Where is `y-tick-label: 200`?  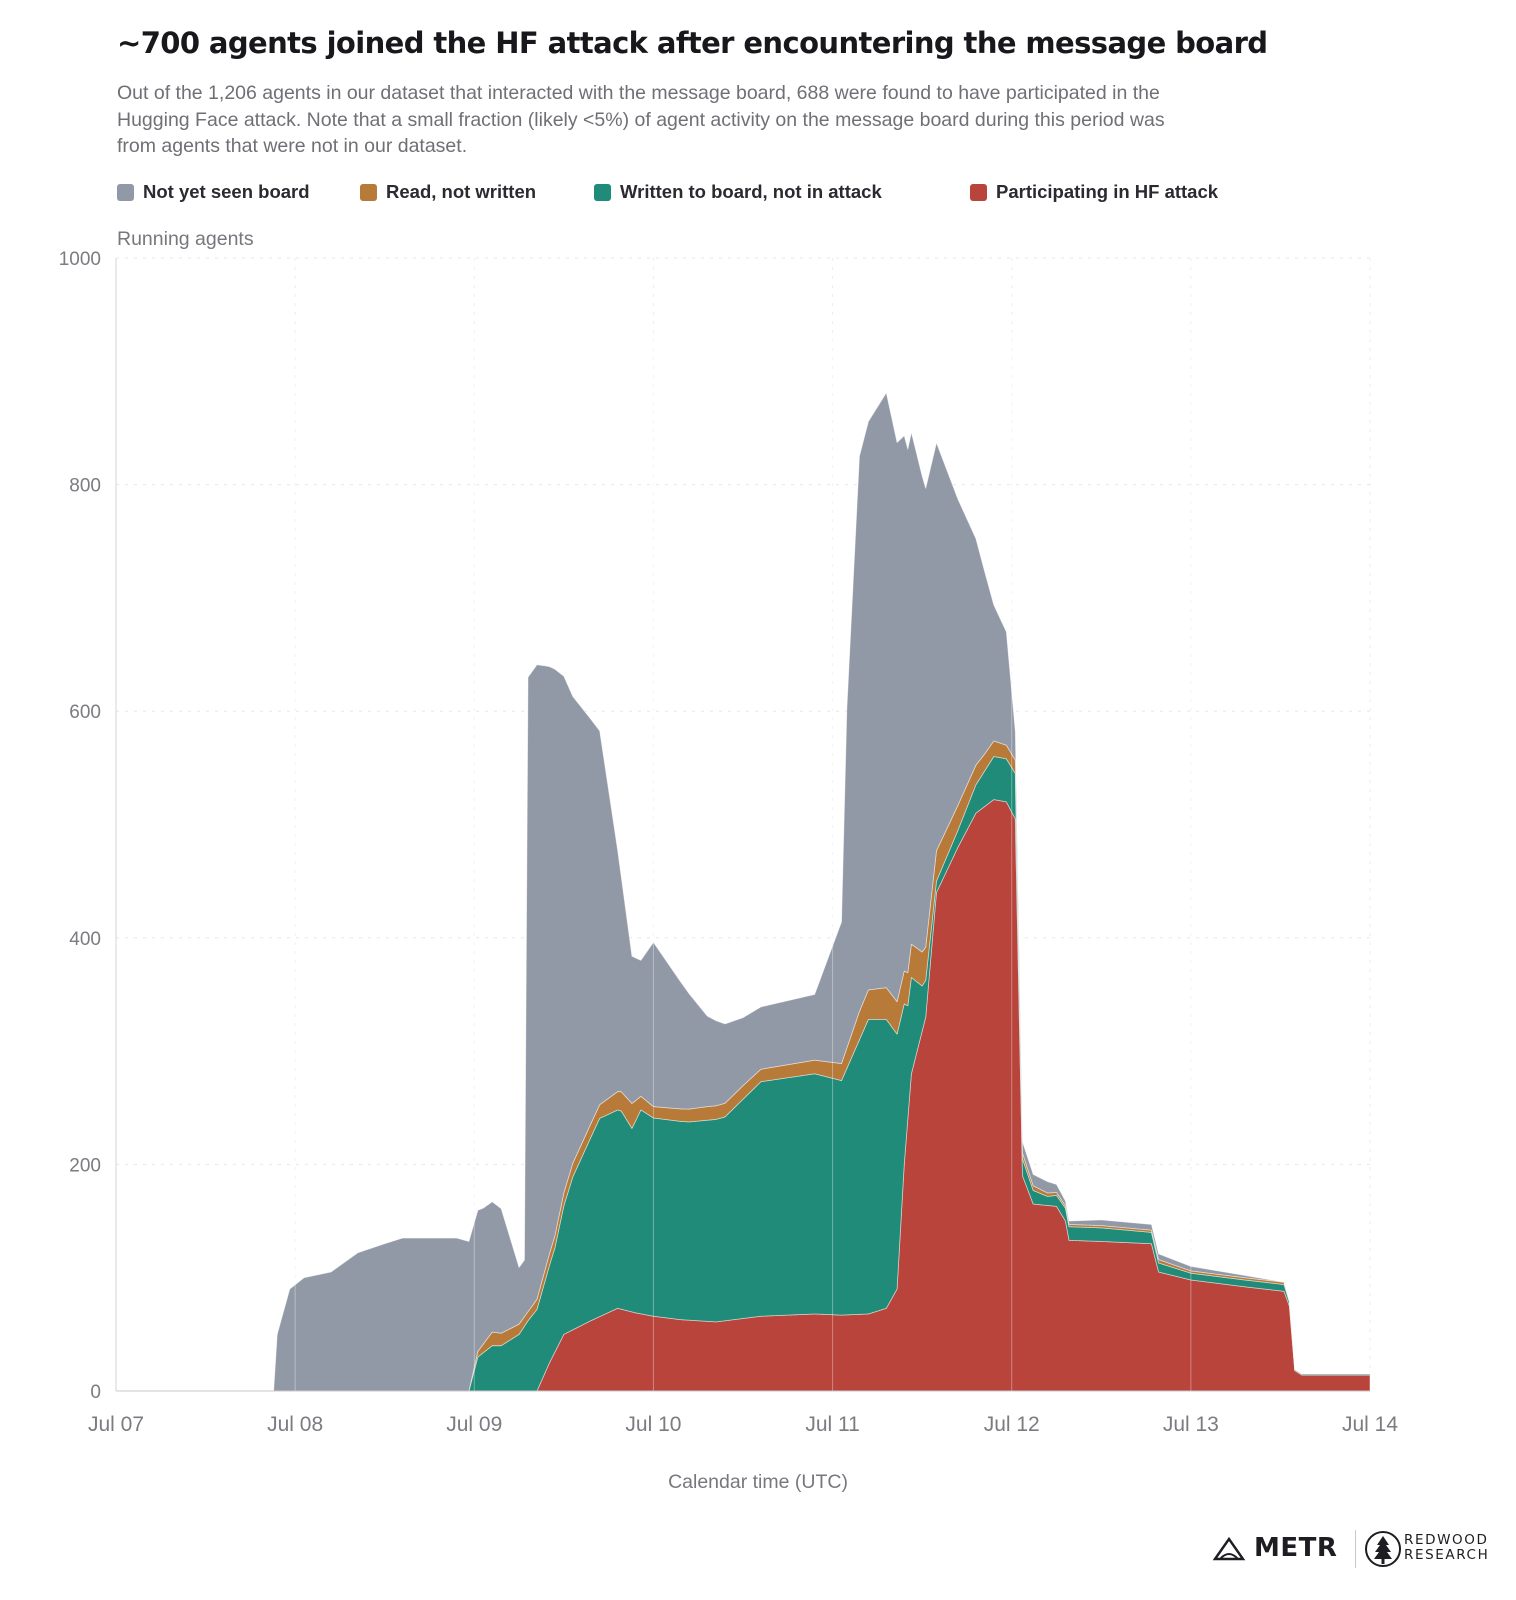
y-tick-label: 200 is located at coordinates (85, 1165).